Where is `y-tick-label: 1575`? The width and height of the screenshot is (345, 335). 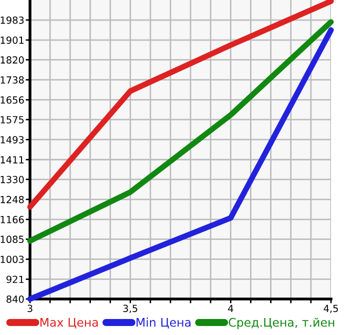
y-tick-label: 1575 is located at coordinates (12, 120).